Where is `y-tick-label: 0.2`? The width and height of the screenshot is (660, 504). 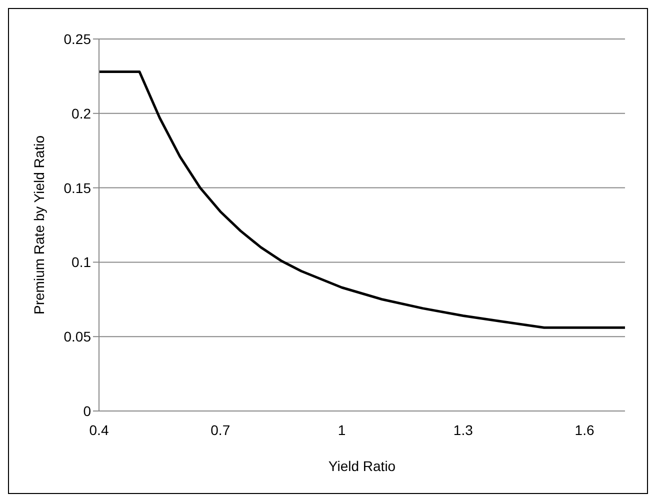
y-tick-label: 0.2 is located at coordinates (82, 113).